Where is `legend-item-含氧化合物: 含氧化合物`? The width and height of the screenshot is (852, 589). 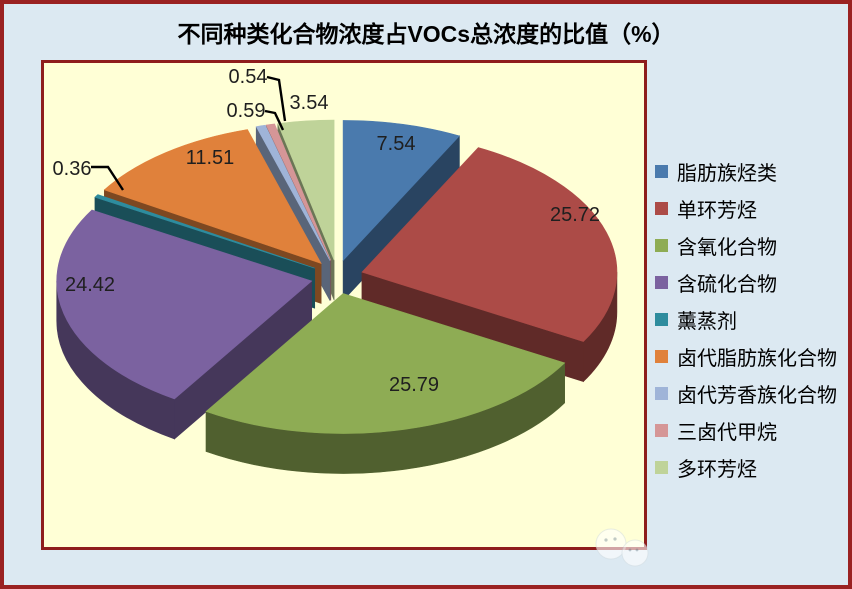 legend-item-含氧化合物: 含氧化合物 is located at coordinates (751, 246).